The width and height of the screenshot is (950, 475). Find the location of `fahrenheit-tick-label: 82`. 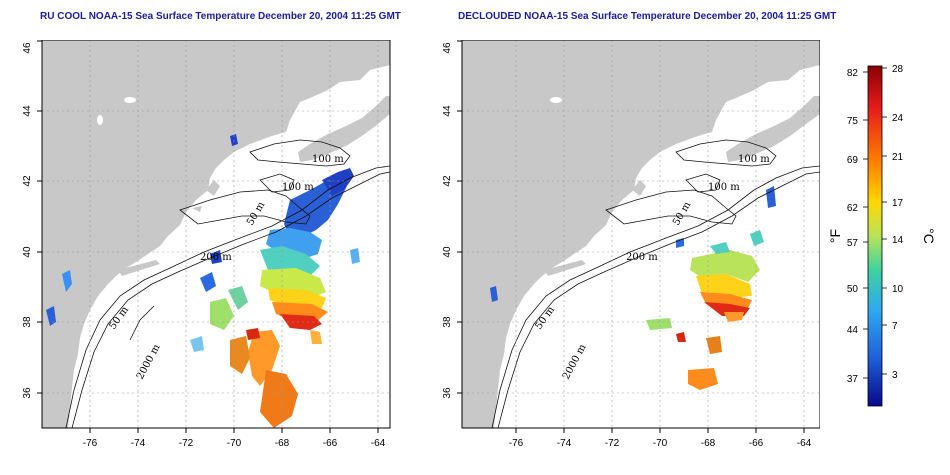

fahrenheit-tick-label: 82 is located at coordinates (853, 73).